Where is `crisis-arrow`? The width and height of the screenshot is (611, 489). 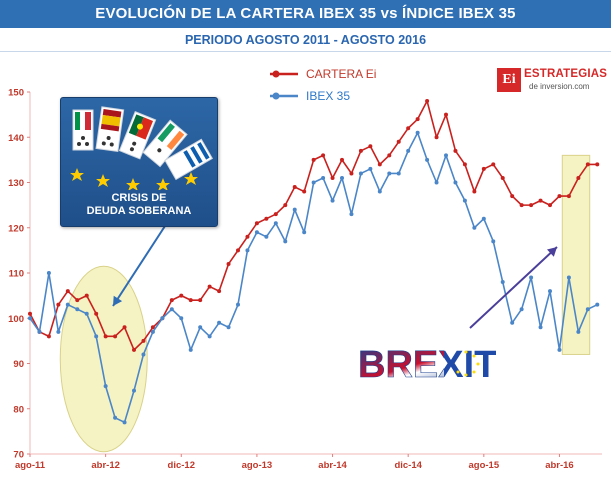 crisis-arrow is located at coordinates (139, 266).